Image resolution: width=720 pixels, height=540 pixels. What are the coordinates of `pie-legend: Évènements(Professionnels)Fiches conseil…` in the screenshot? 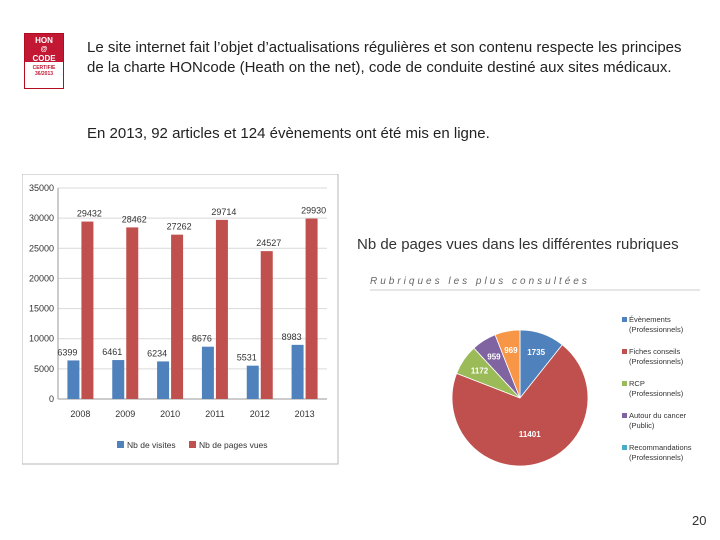 It's located at (657, 388).